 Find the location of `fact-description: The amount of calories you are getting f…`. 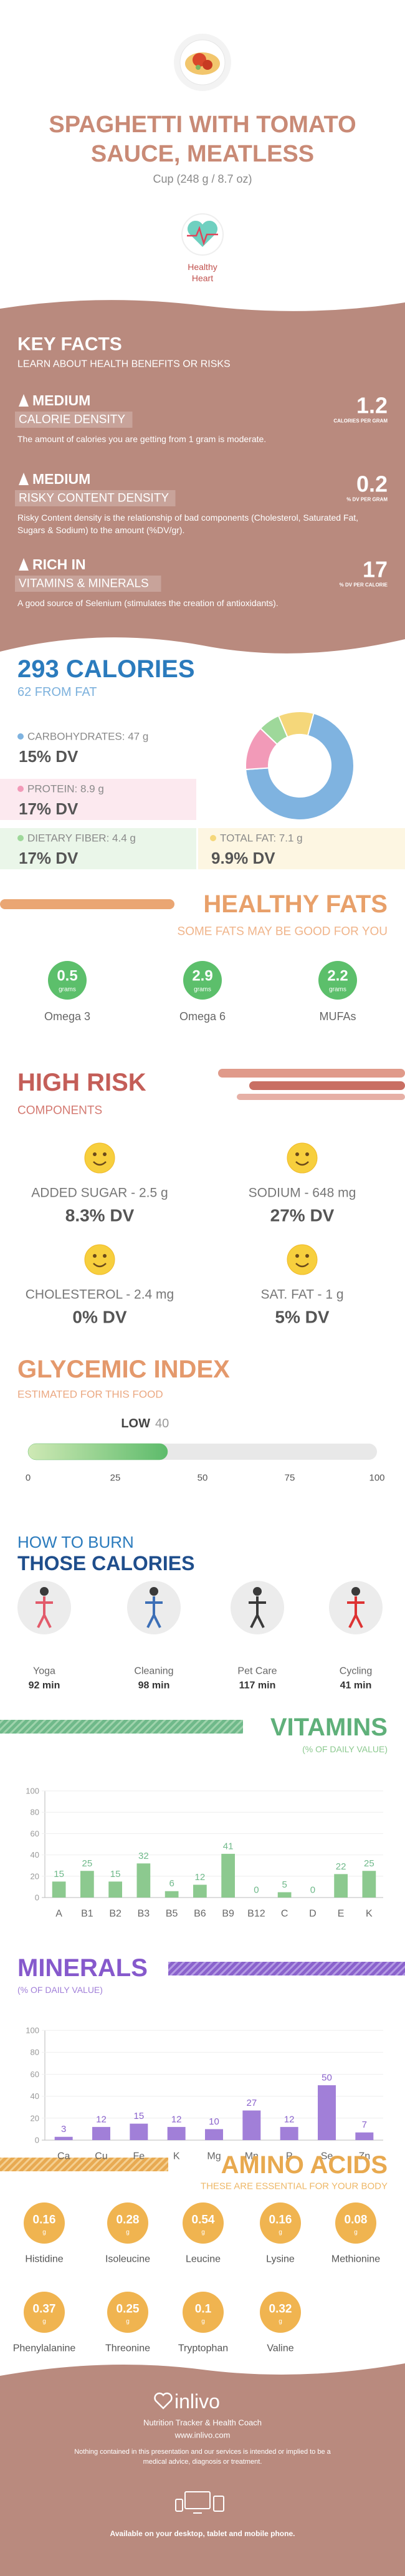

fact-description: The amount of calories you are getting f… is located at coordinates (142, 439).